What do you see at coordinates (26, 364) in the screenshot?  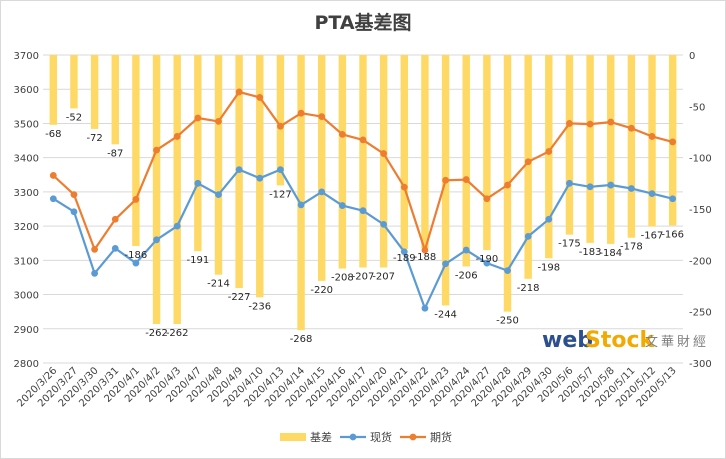 I see `left-tick-label: 2800` at bounding box center [26, 364].